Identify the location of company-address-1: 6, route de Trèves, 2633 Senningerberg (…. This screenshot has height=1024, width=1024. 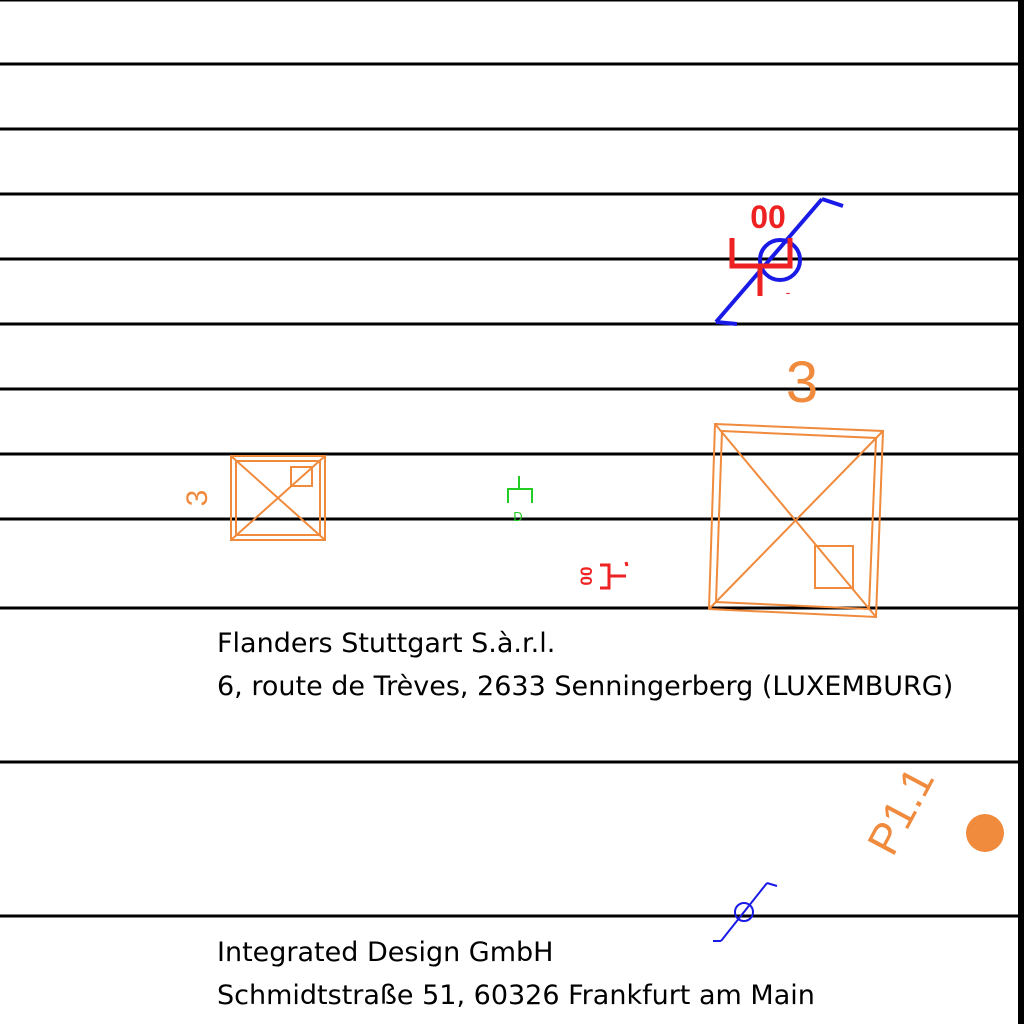
(585, 686).